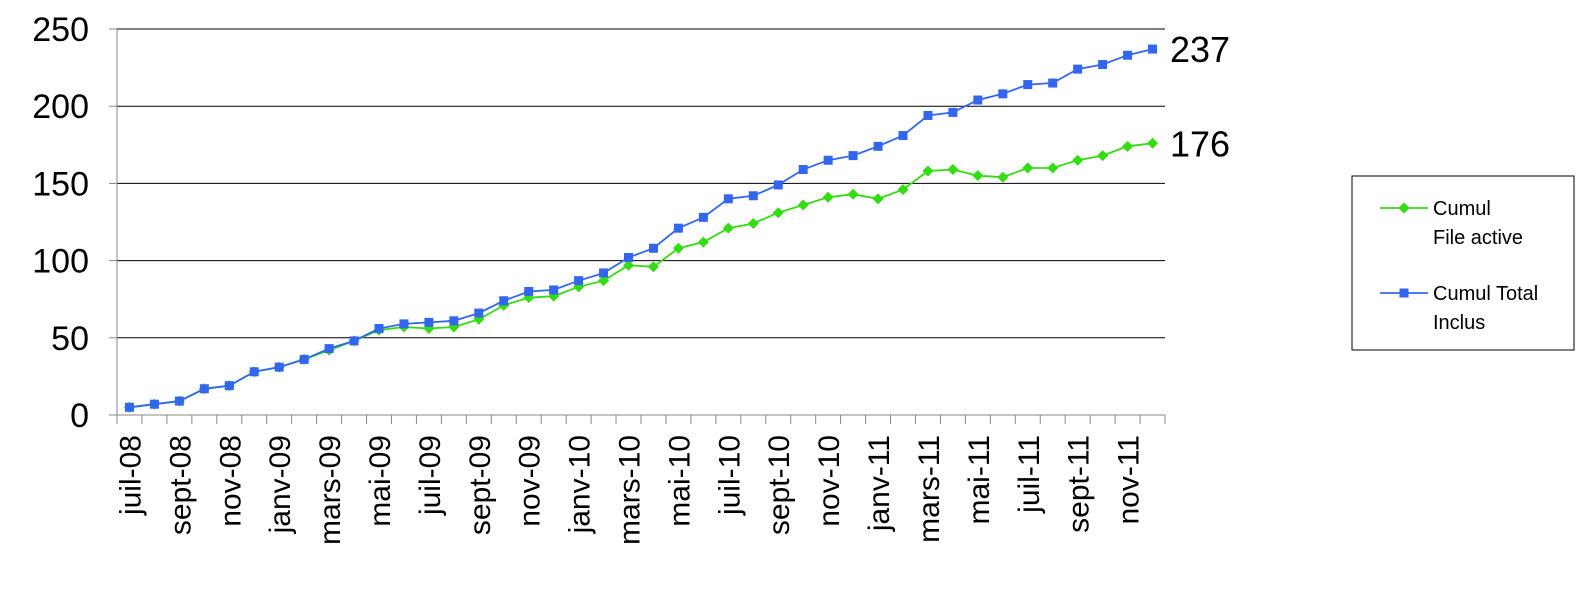 This screenshot has height=600, width=1576. I want to click on x-tick-label: sept-08, so click(180, 485).